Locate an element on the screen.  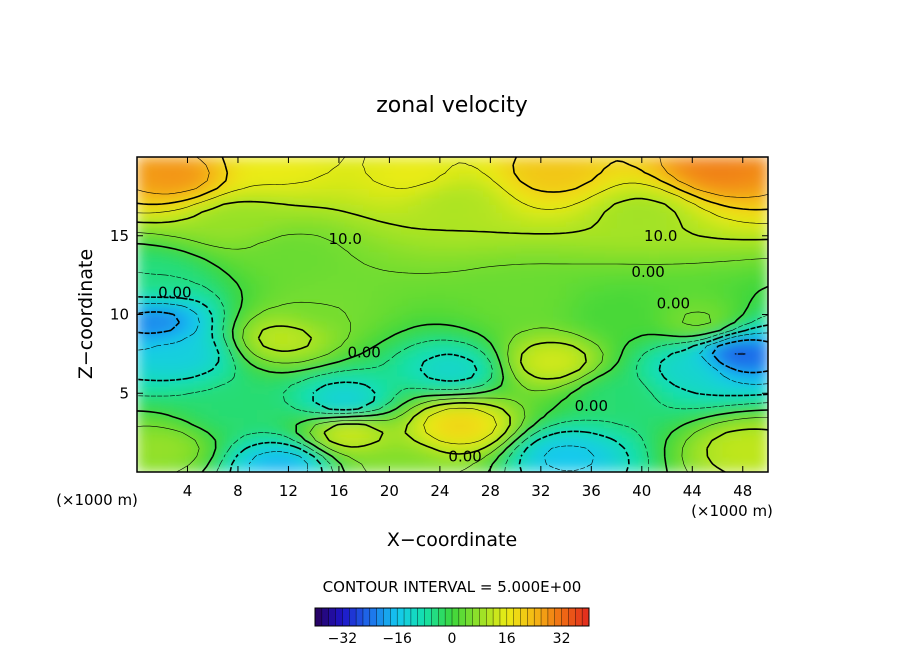
x-tick-label: 8 is located at coordinates (238, 491).